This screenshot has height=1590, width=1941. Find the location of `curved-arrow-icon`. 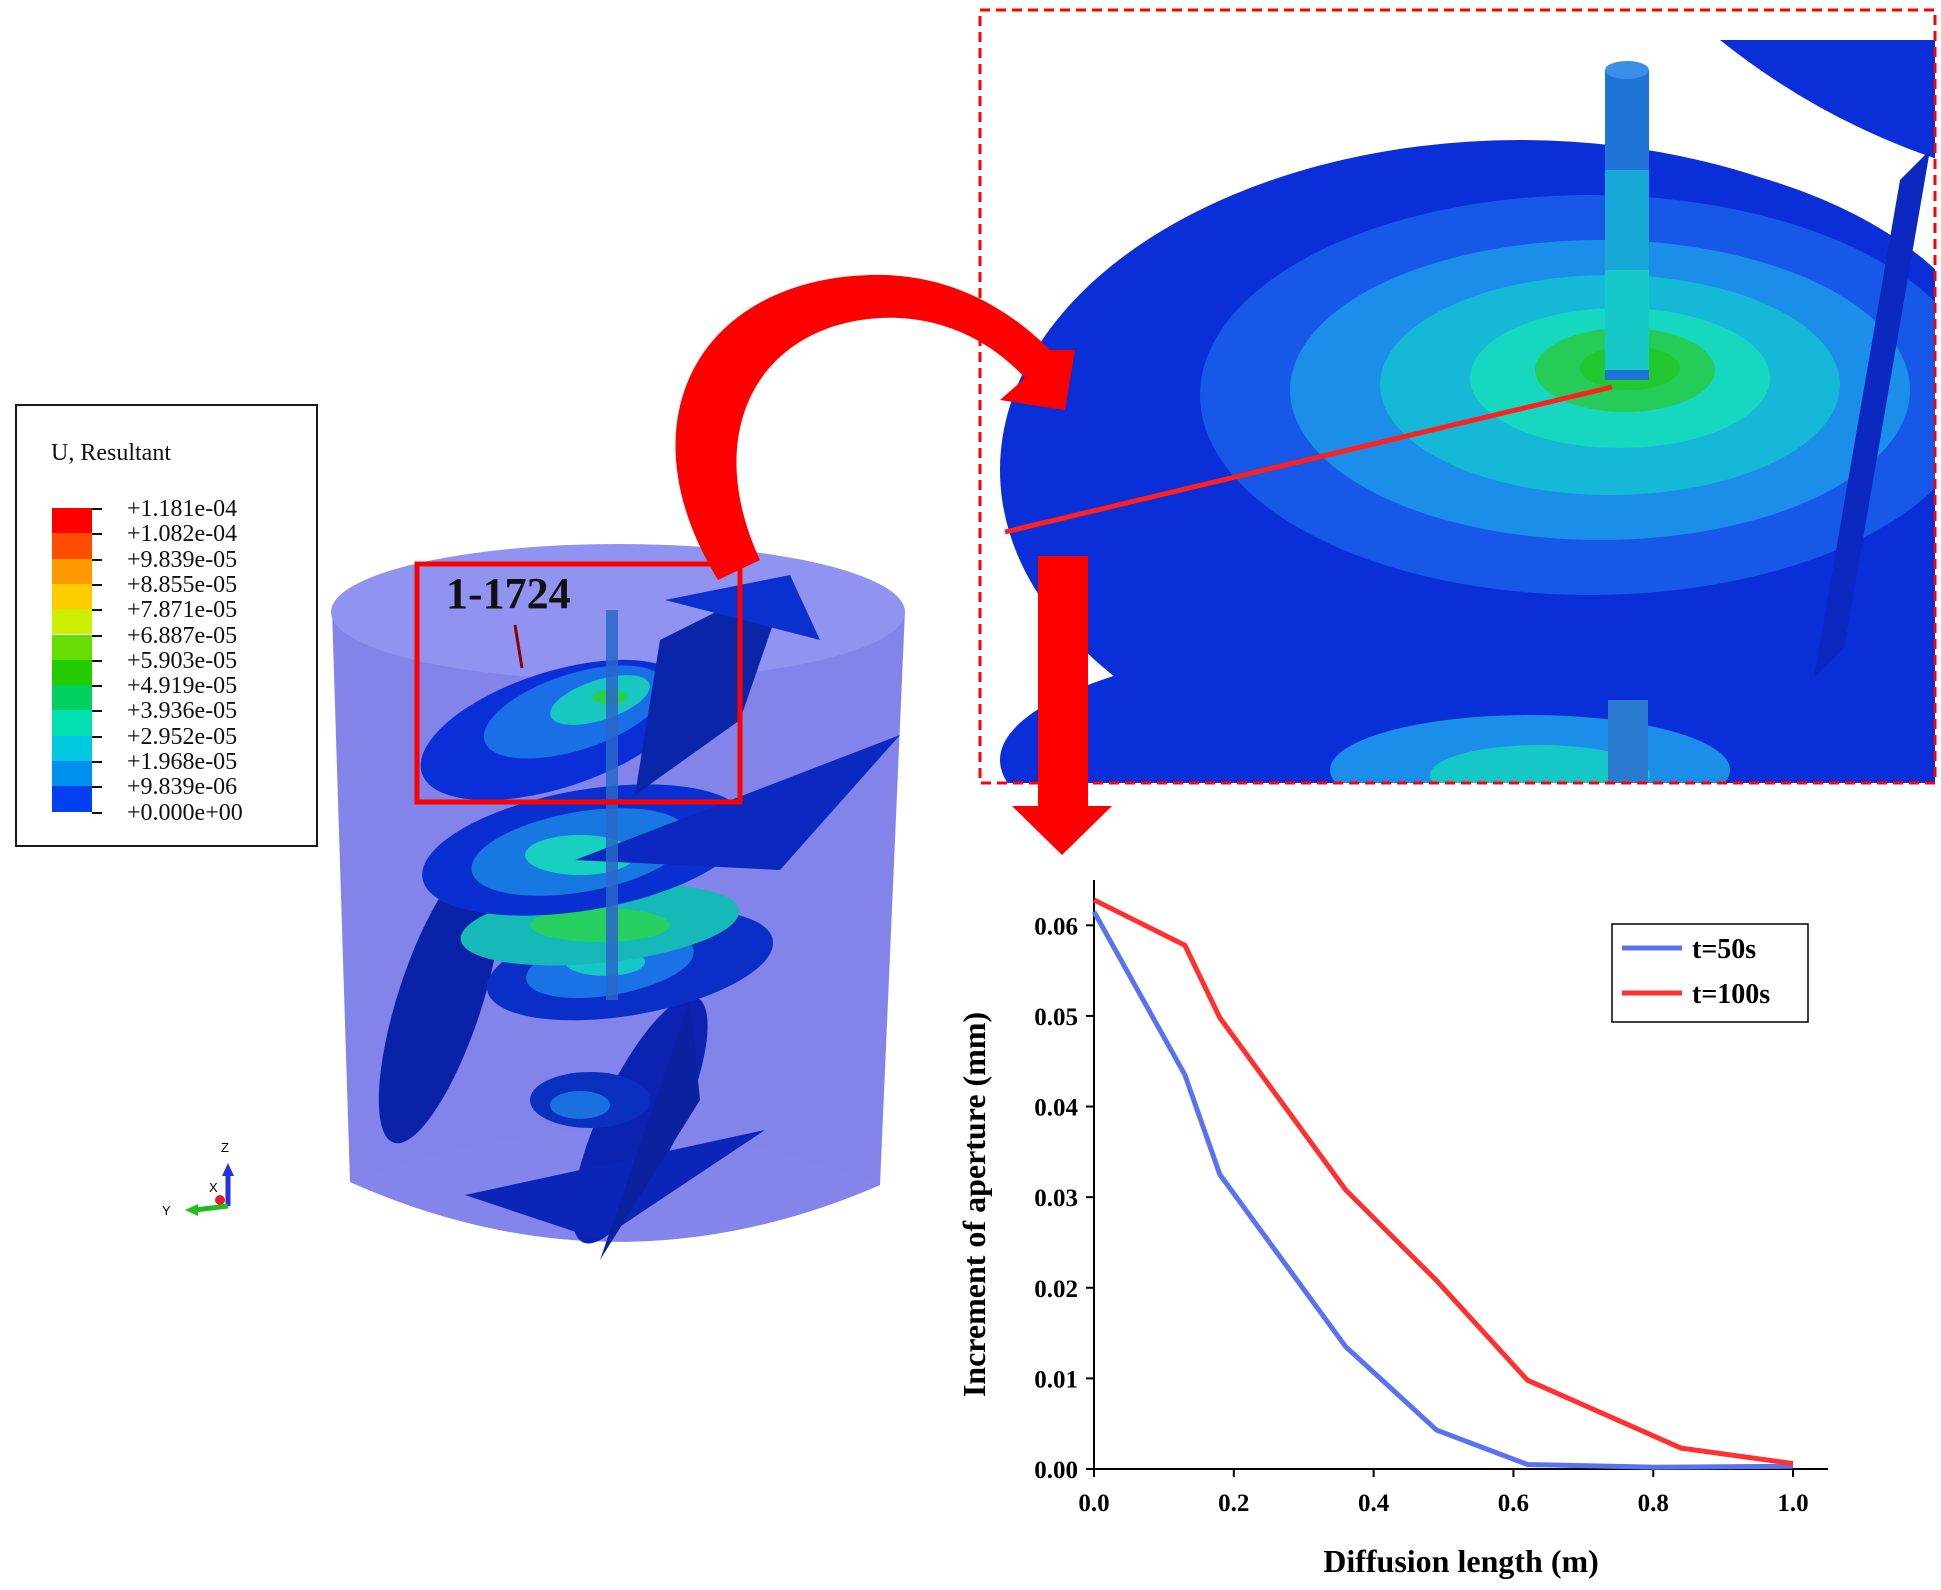

curved-arrow-icon is located at coordinates (875, 427).